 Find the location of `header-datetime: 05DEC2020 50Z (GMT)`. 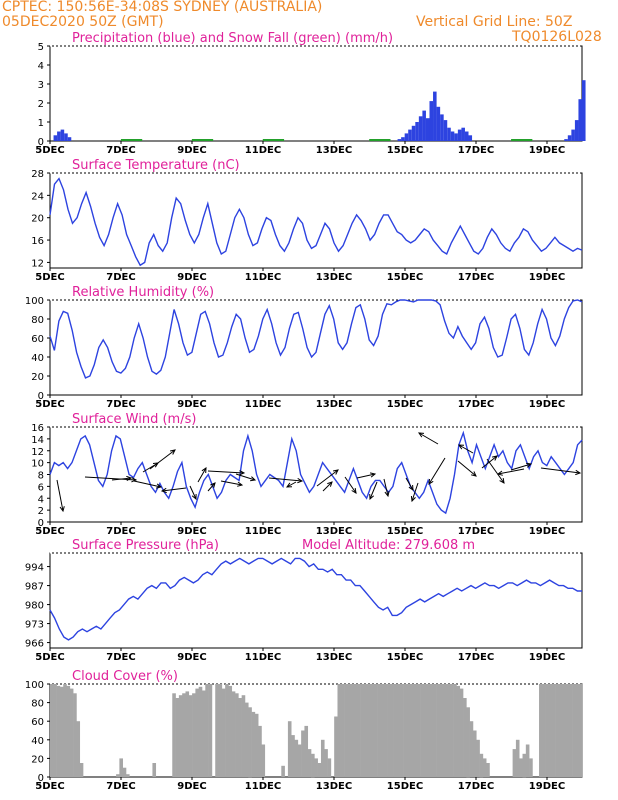

header-datetime: 05DEC2020 50Z (GMT) is located at coordinates (83, 22).